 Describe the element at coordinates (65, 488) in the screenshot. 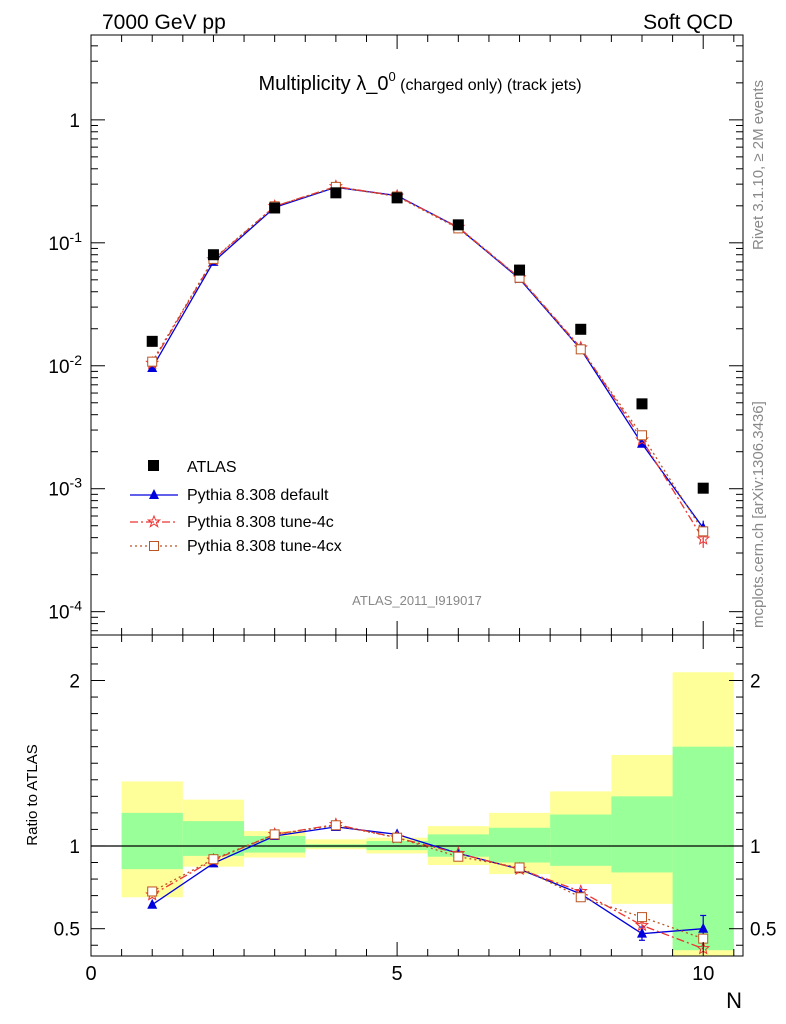

I see `y-tick-label: 10⁻³` at that location.